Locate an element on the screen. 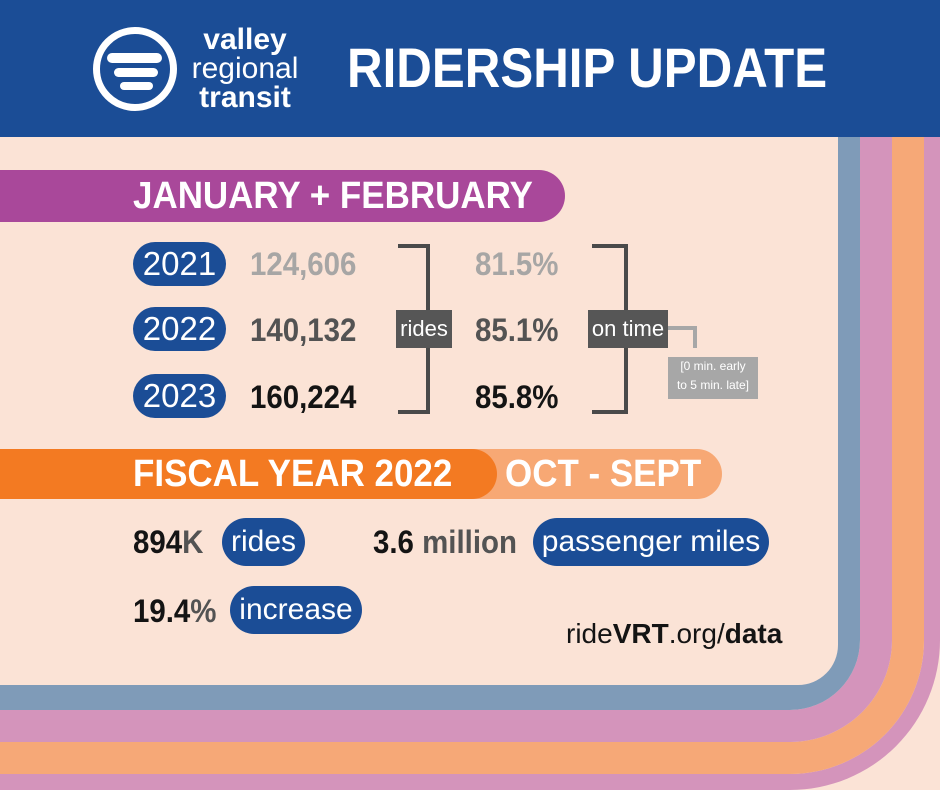 The width and height of the screenshot is (940, 790). on-time-tag: on time is located at coordinates (628, 329).